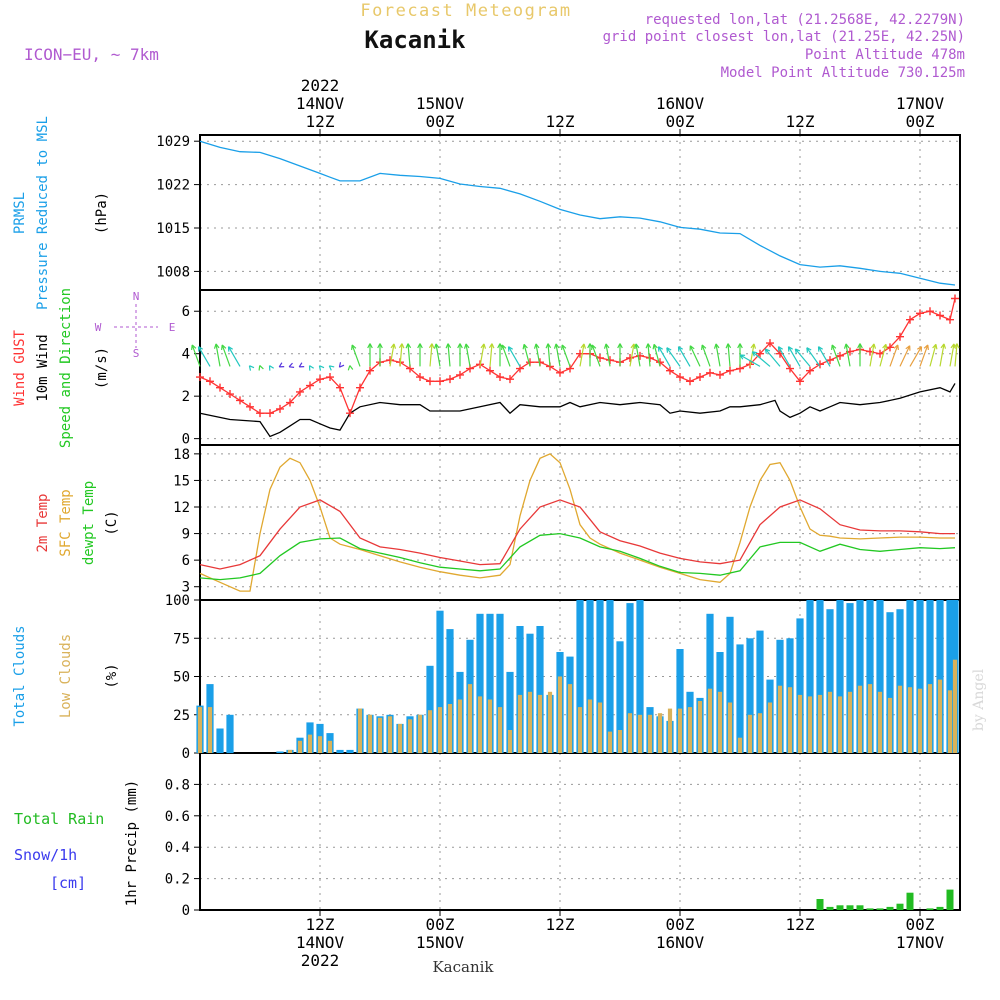 This screenshot has width=1000, height=1000. I want to click on precip-label-snow: Snow/1h, so click(45, 855).